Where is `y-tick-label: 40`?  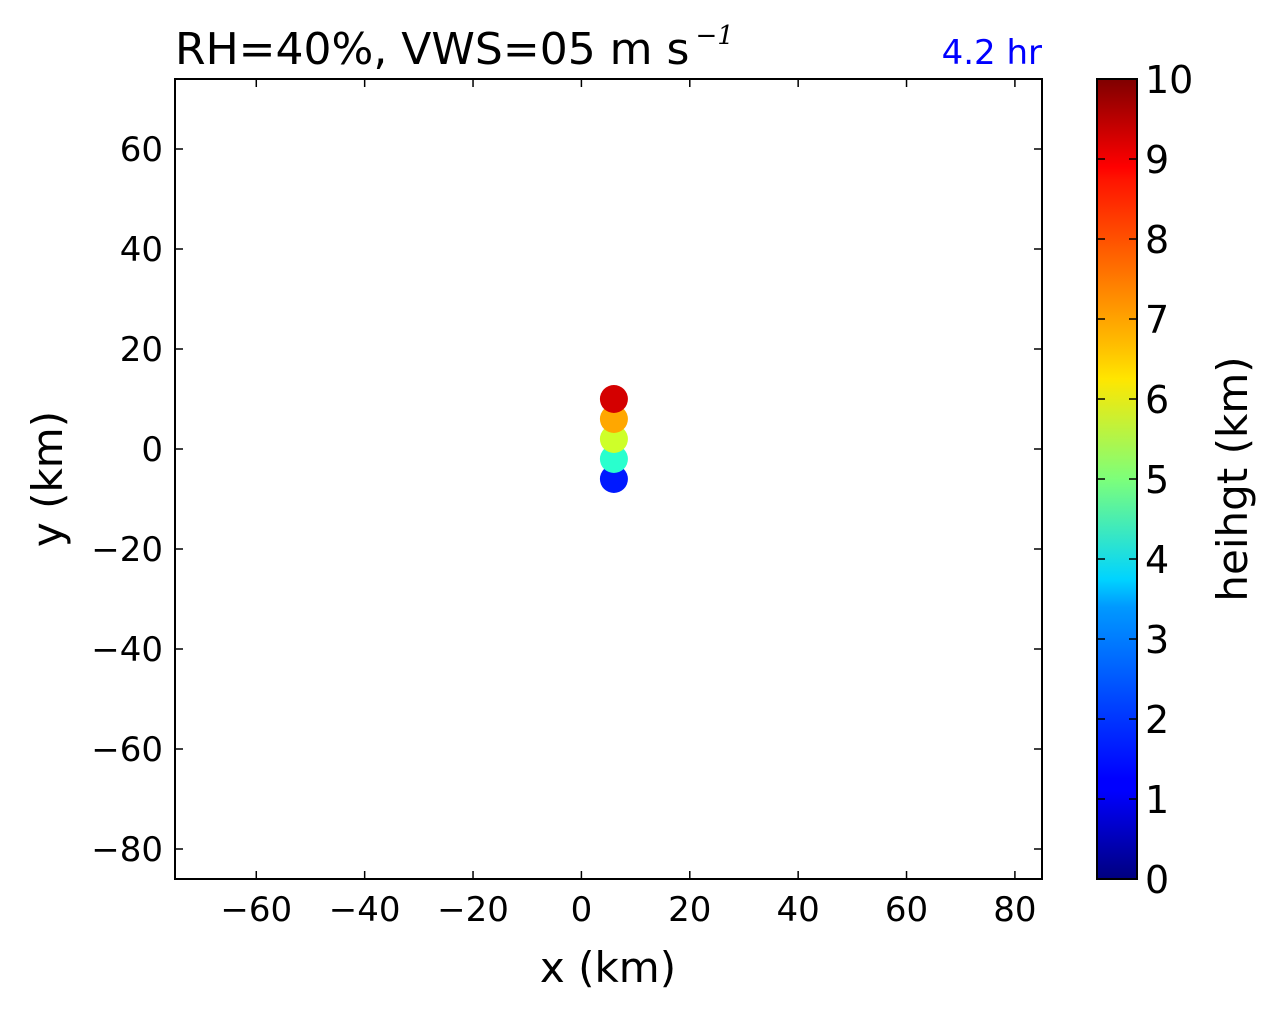
y-tick-label: 40 is located at coordinates (141, 250).